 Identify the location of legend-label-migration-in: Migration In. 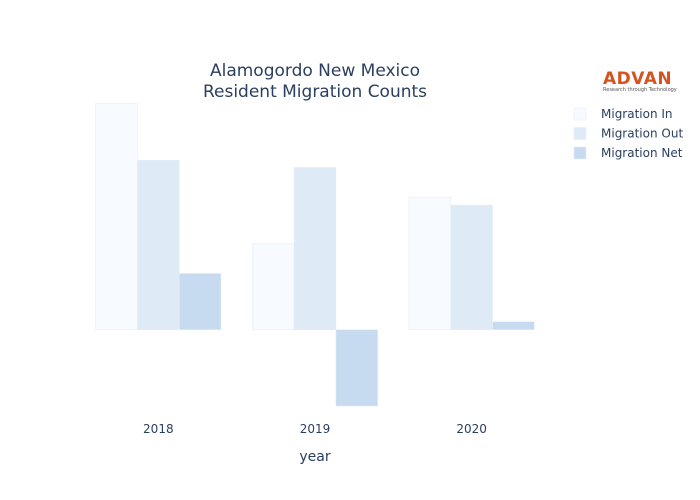
(637, 114).